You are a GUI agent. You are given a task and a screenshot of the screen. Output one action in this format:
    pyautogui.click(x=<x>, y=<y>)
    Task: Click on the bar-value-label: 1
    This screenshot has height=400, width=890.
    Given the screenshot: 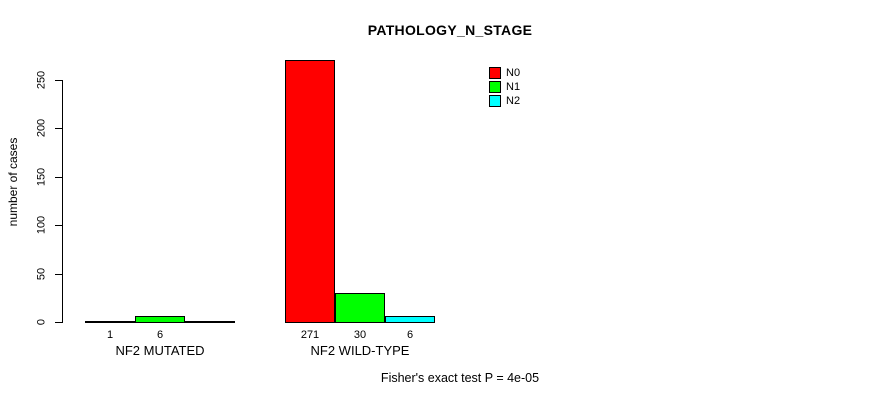 What is the action you would take?
    pyautogui.click(x=110, y=335)
    